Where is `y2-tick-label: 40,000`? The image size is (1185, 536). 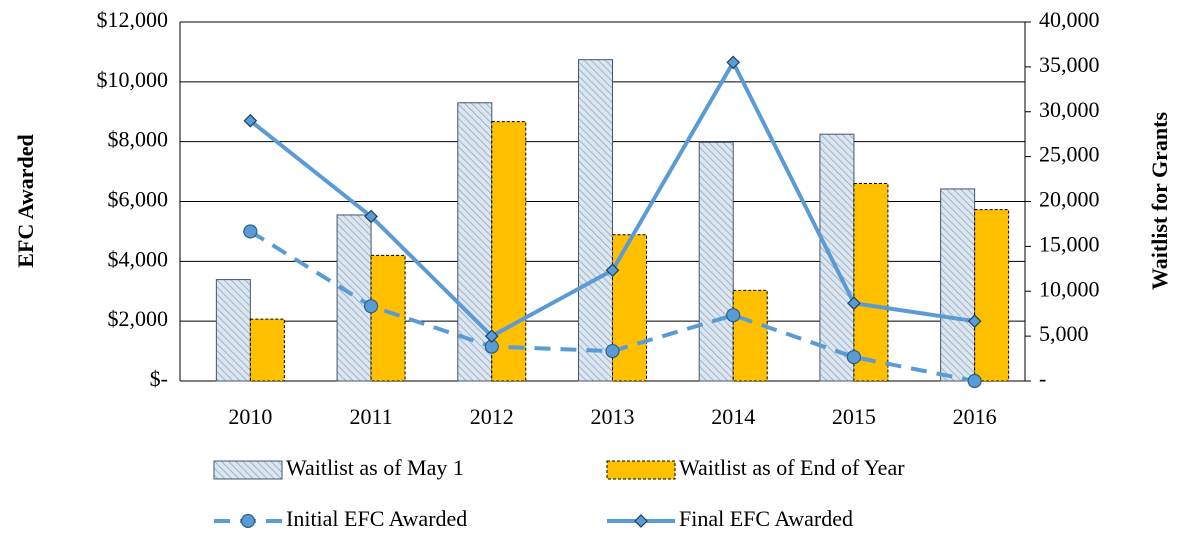
y2-tick-label: 40,000 is located at coordinates (1069, 19).